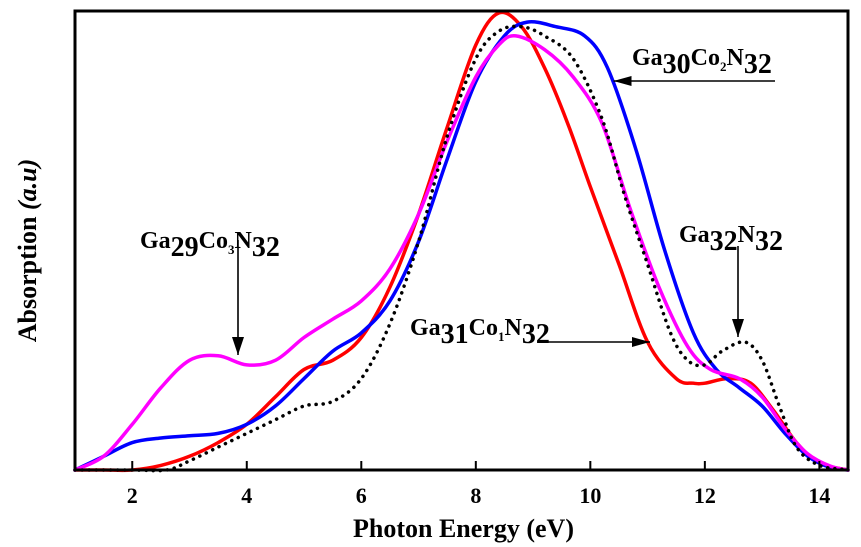  What do you see at coordinates (819, 495) in the screenshot?
I see `x-tick-label: 14` at bounding box center [819, 495].